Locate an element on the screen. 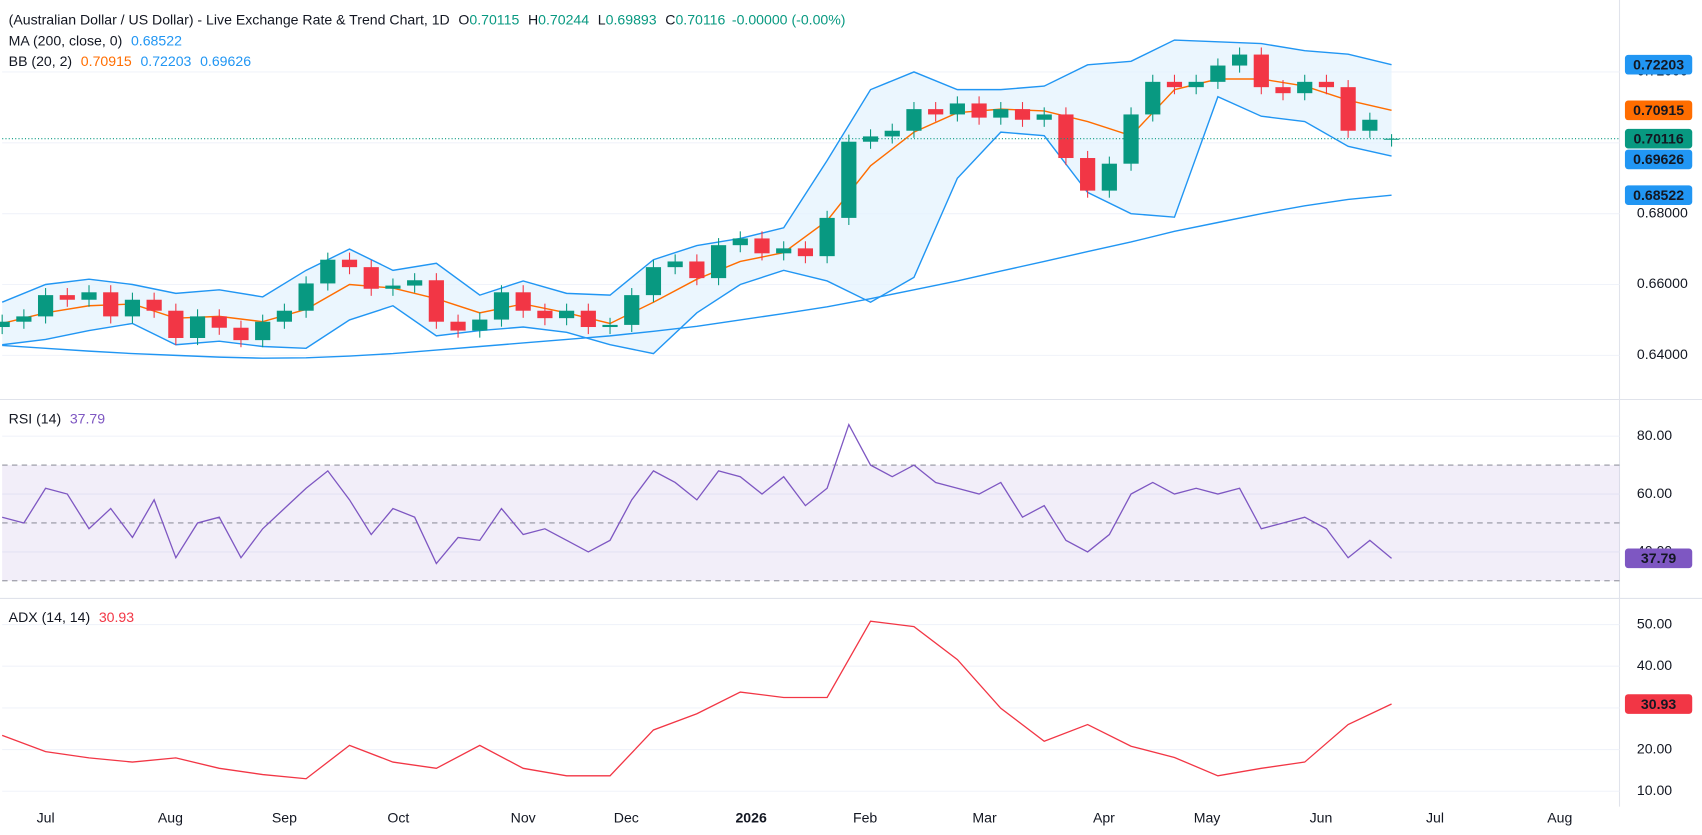 This screenshot has height=835, width=1702. indicator-value: 0.70915 is located at coordinates (106, 61).